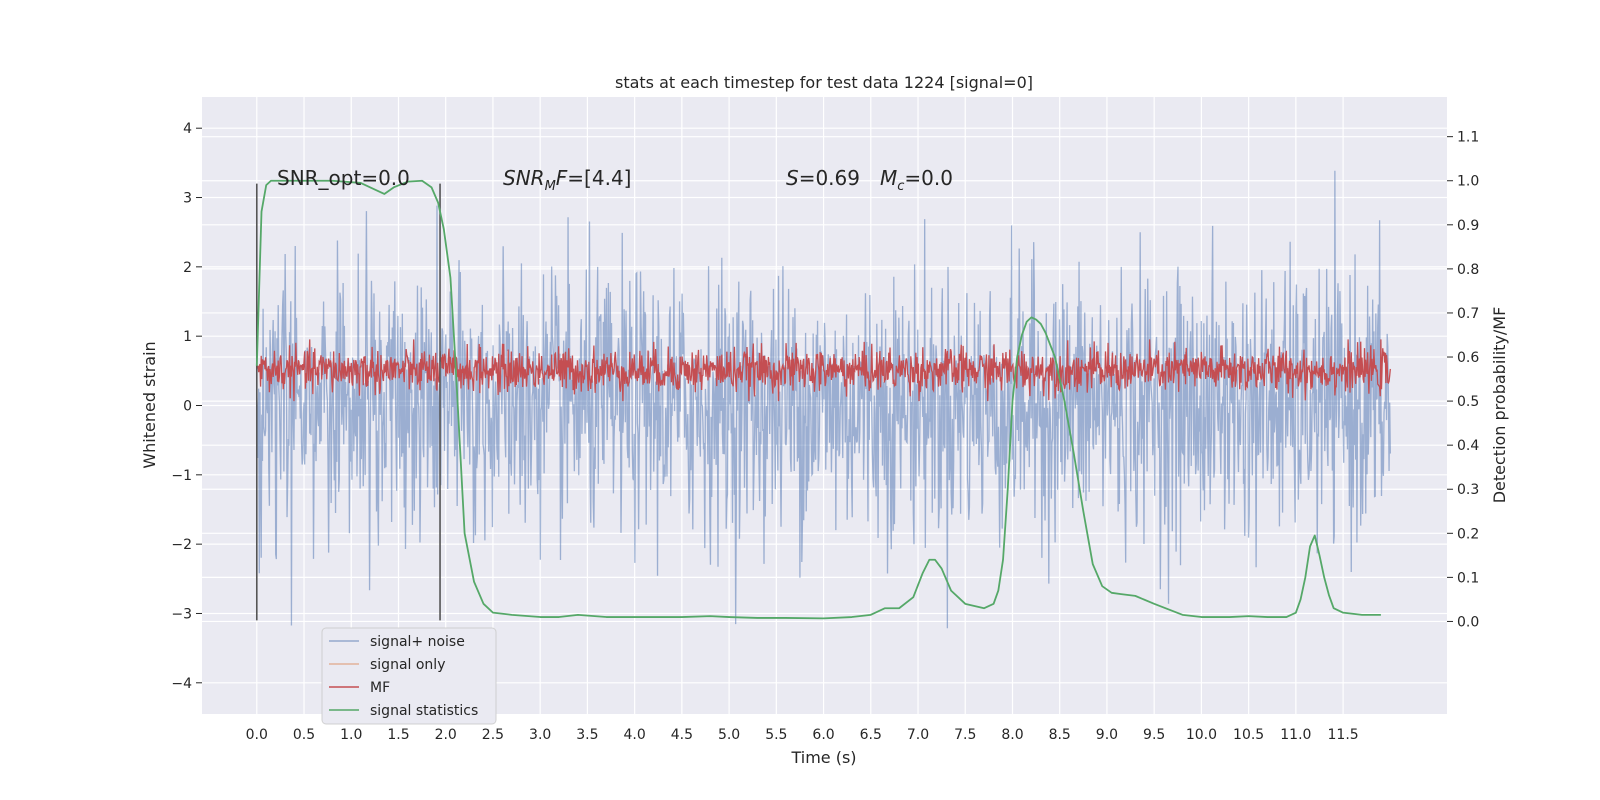  Describe the element at coordinates (918, 735) in the screenshot. I see `x-tick-label: 7.0` at that location.